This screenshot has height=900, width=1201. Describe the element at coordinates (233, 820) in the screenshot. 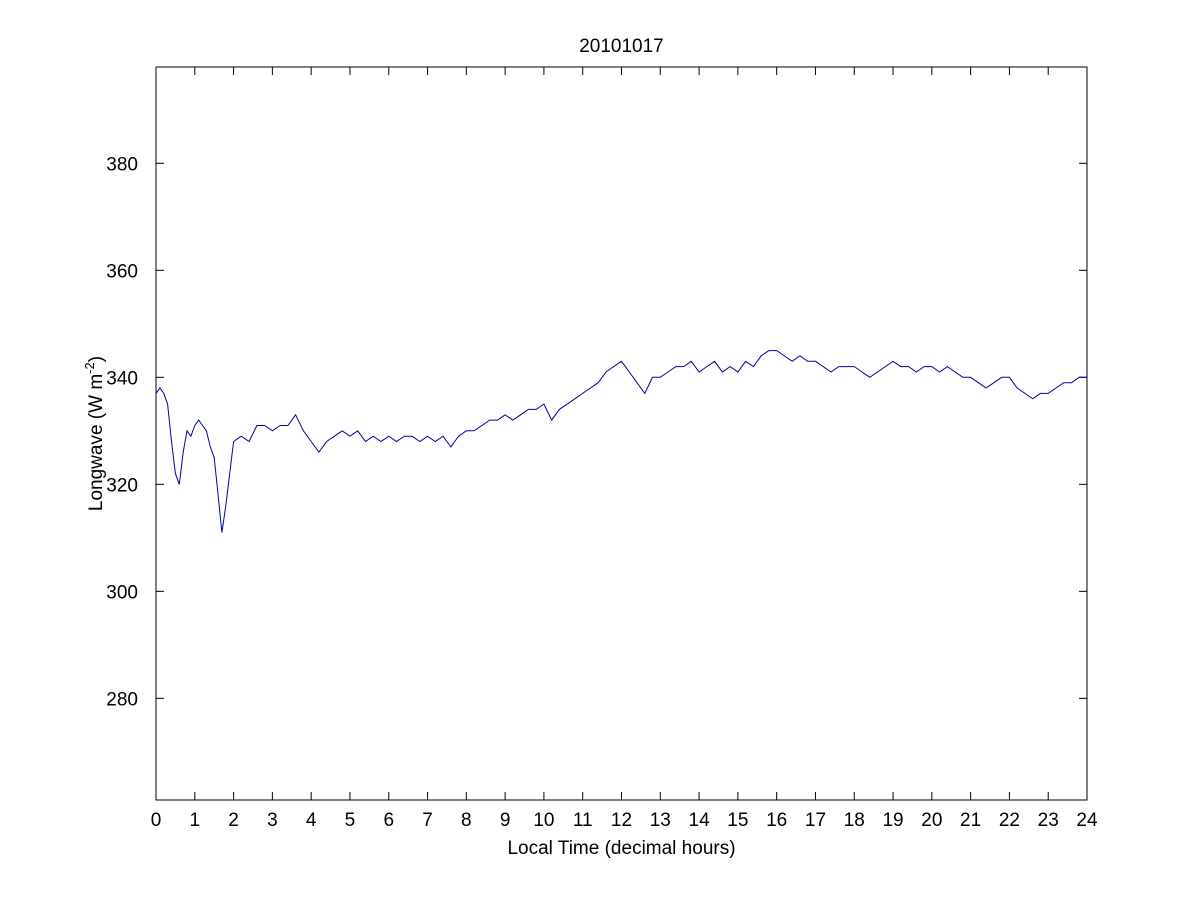

I see `x-tick-label: 2` at that location.